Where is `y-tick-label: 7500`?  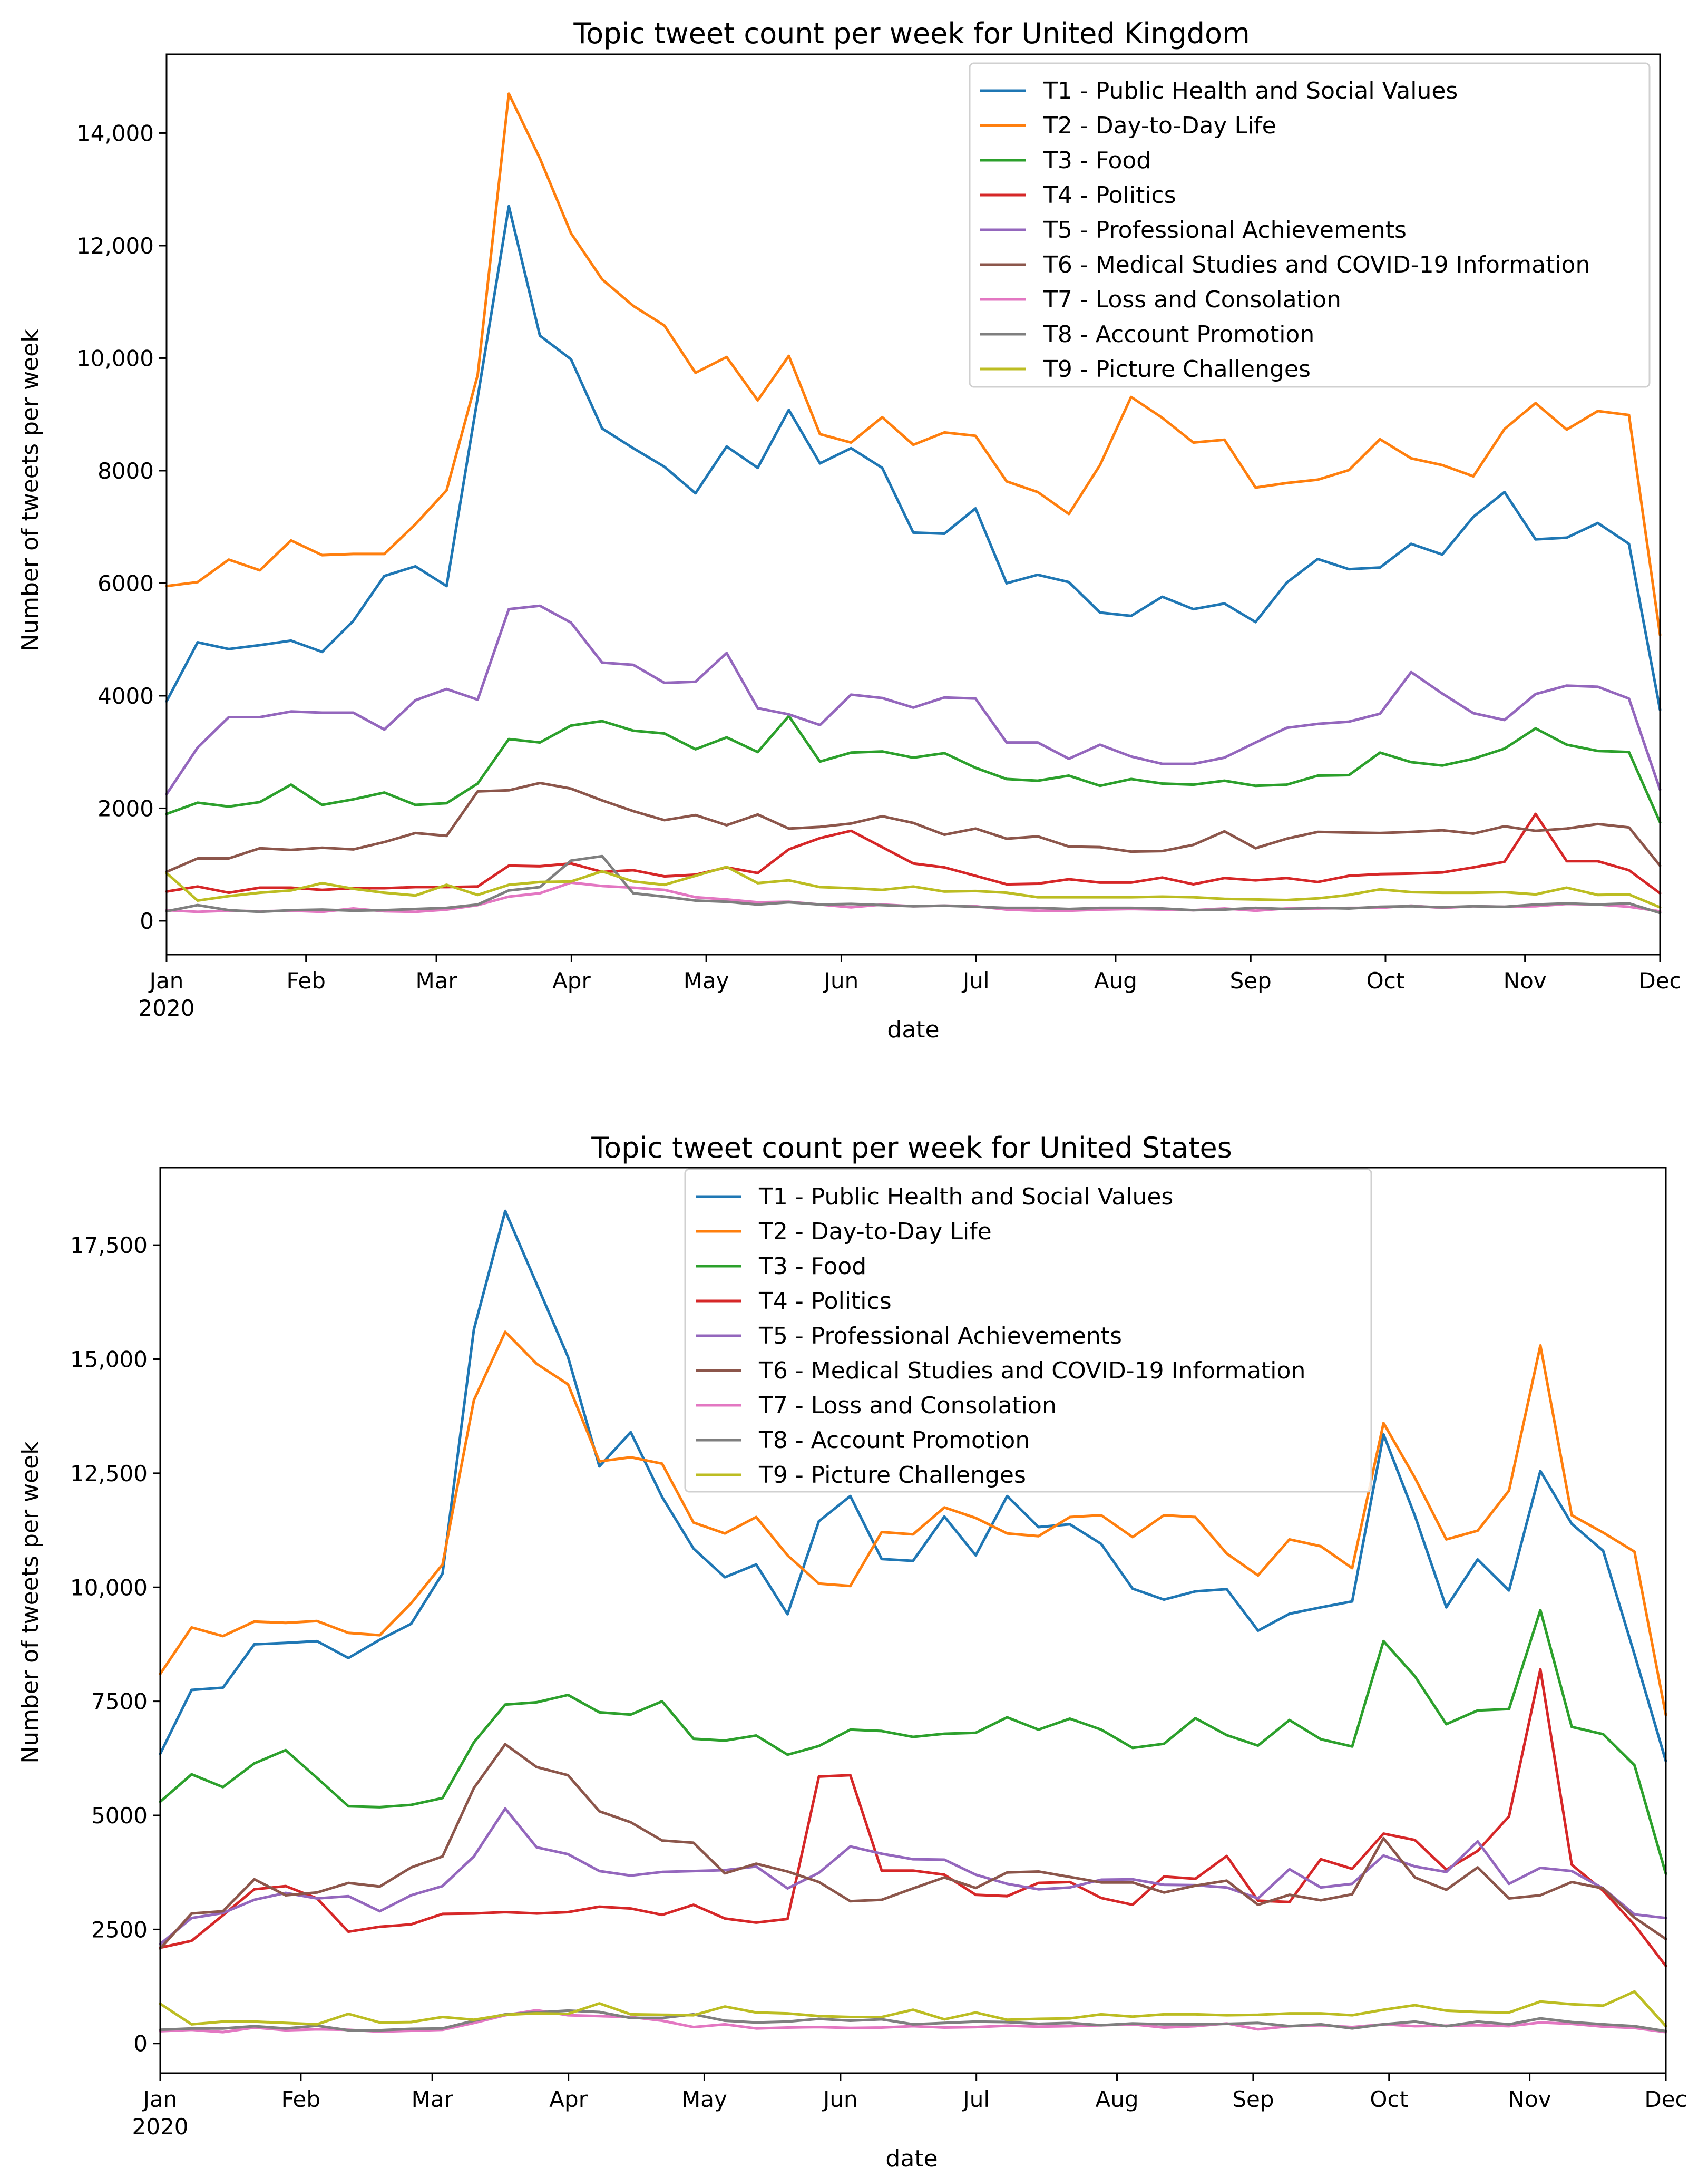 y-tick-label: 7500 is located at coordinates (119, 1702).